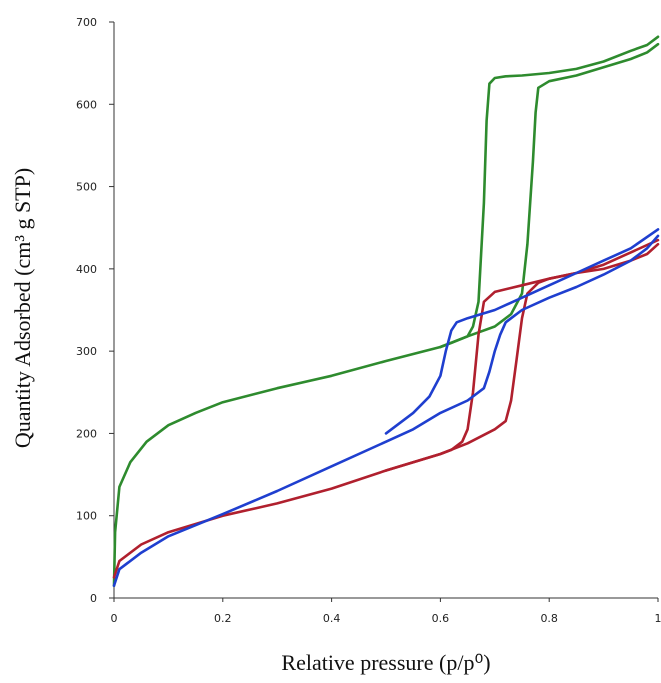 The width and height of the screenshot is (661, 683). I want to click on y-tick-label: 500, so click(86, 187).